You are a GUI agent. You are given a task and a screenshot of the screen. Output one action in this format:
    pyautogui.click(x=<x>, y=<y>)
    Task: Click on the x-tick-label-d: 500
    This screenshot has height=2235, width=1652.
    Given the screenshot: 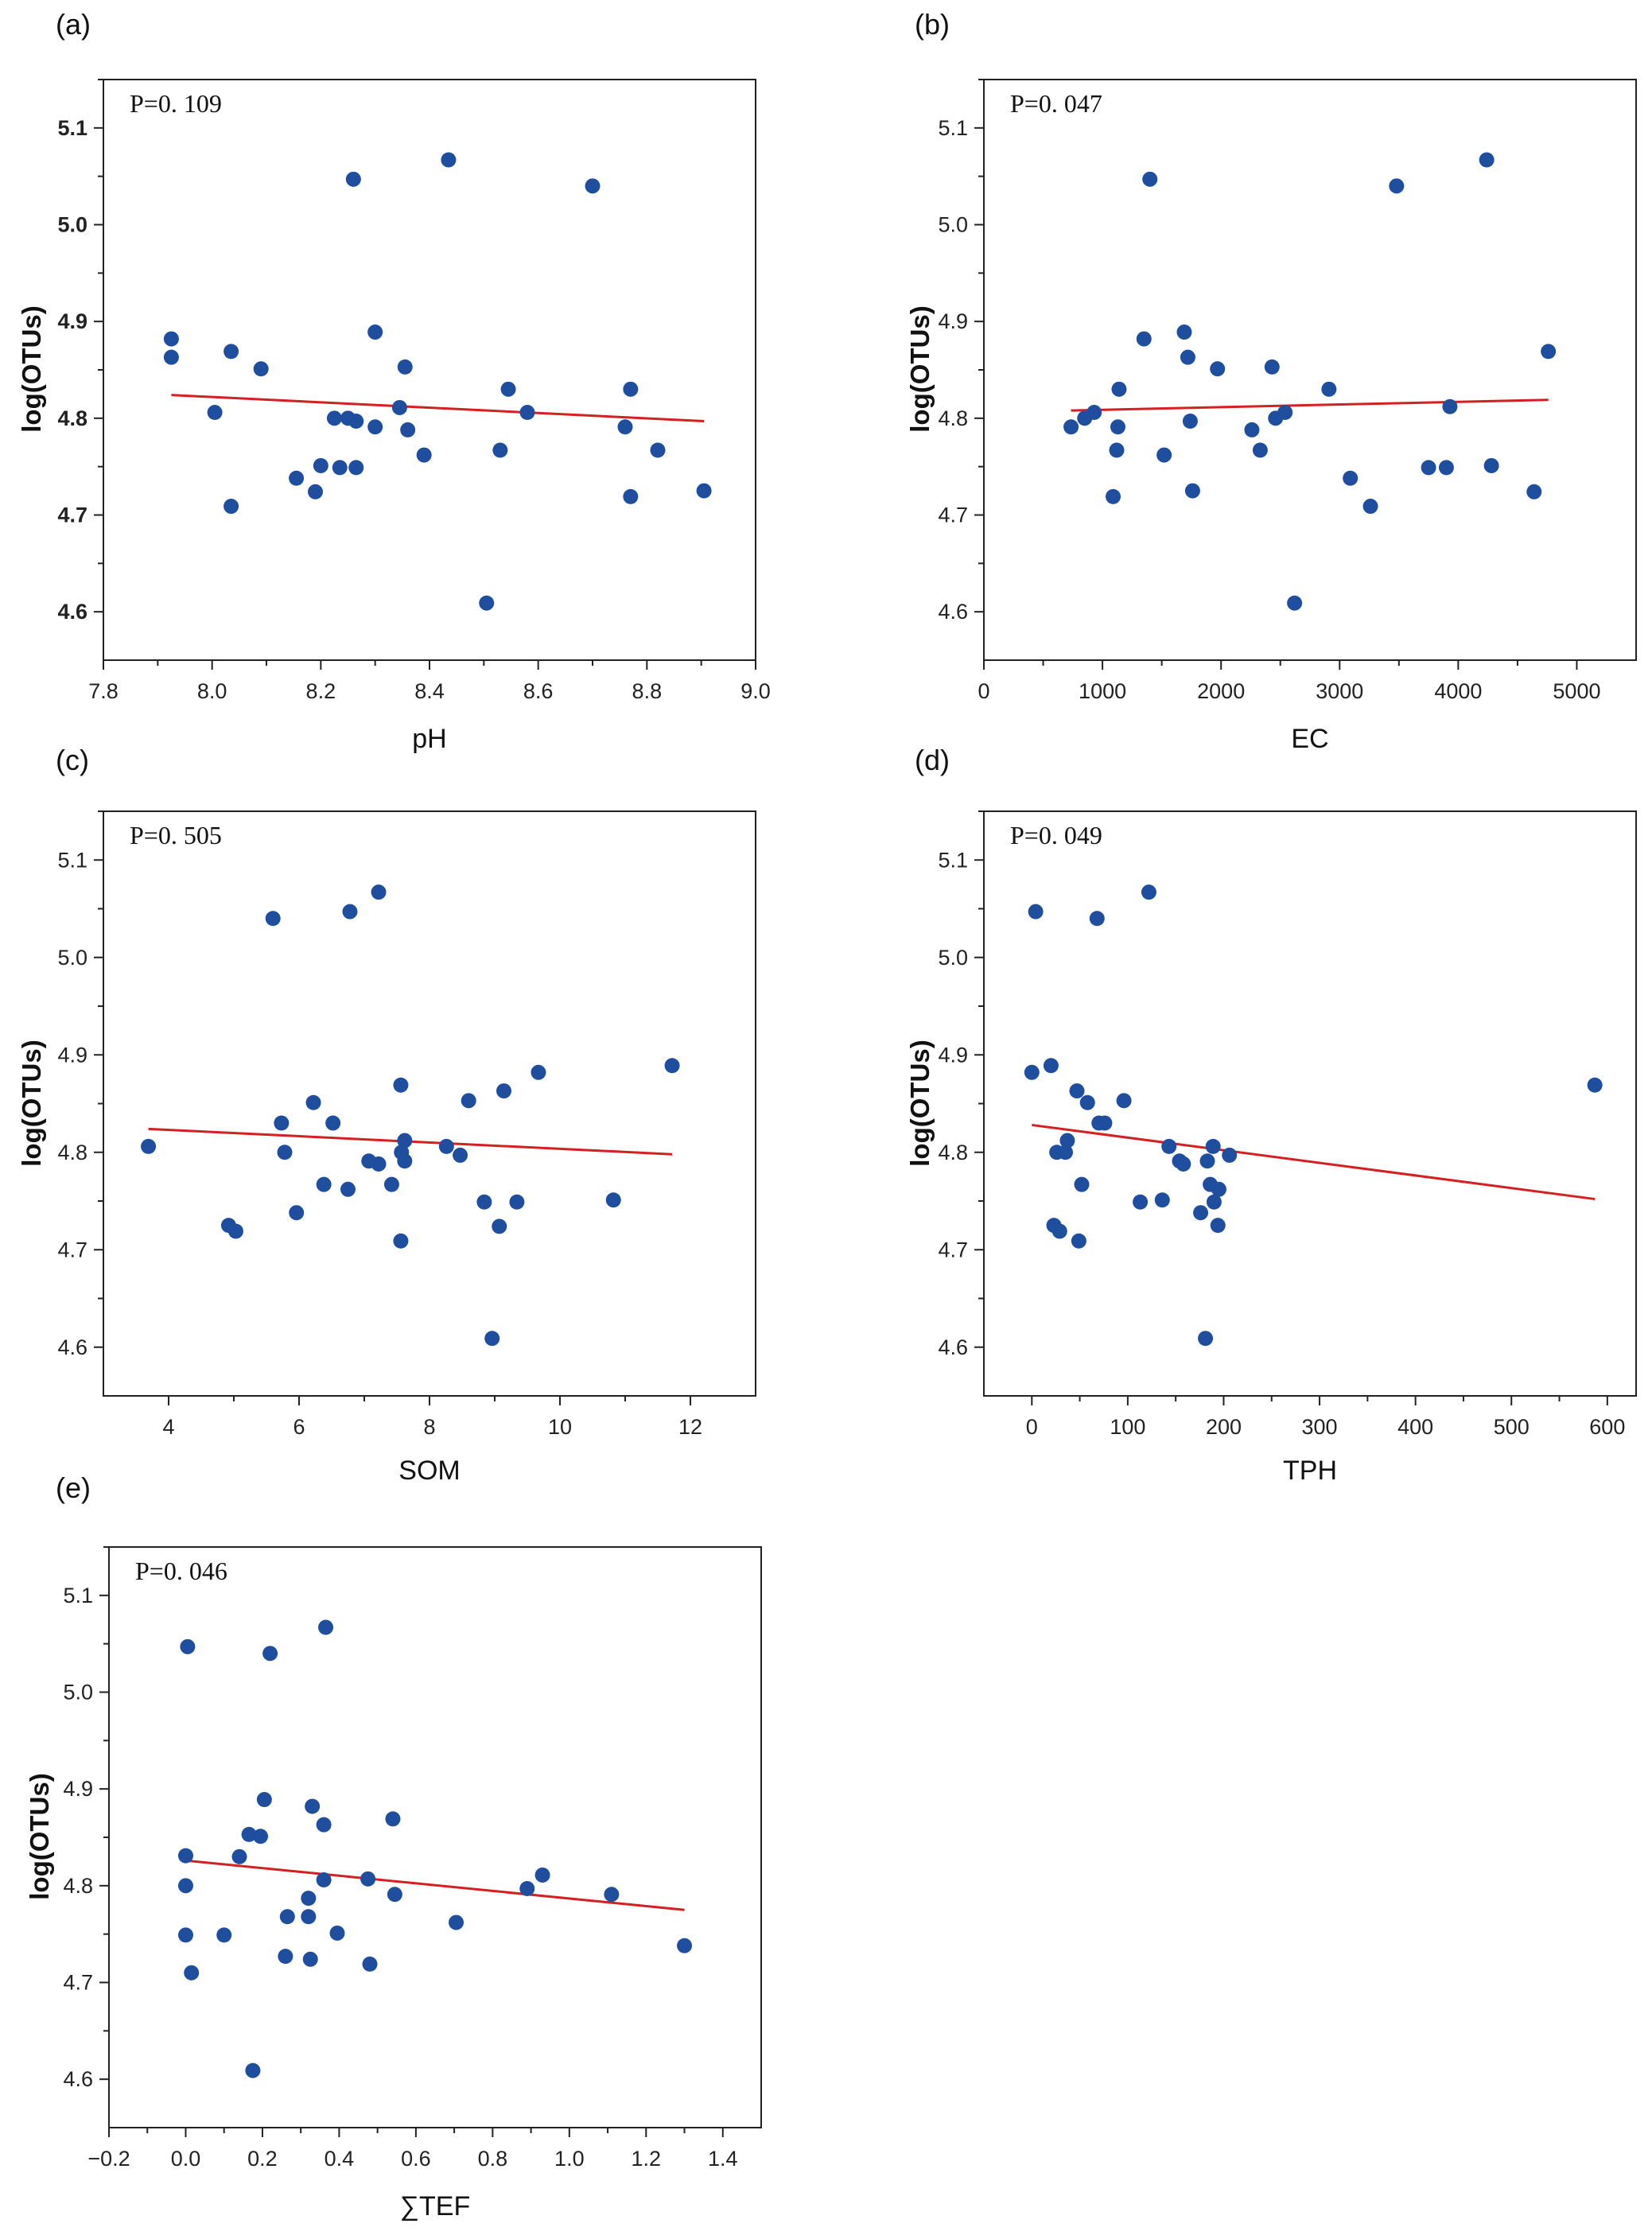 What is the action you would take?
    pyautogui.click(x=1512, y=1427)
    